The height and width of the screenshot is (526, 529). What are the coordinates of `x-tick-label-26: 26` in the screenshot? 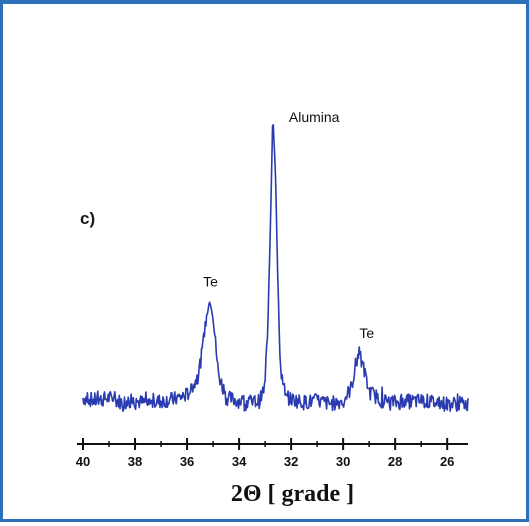 It's located at (447, 461).